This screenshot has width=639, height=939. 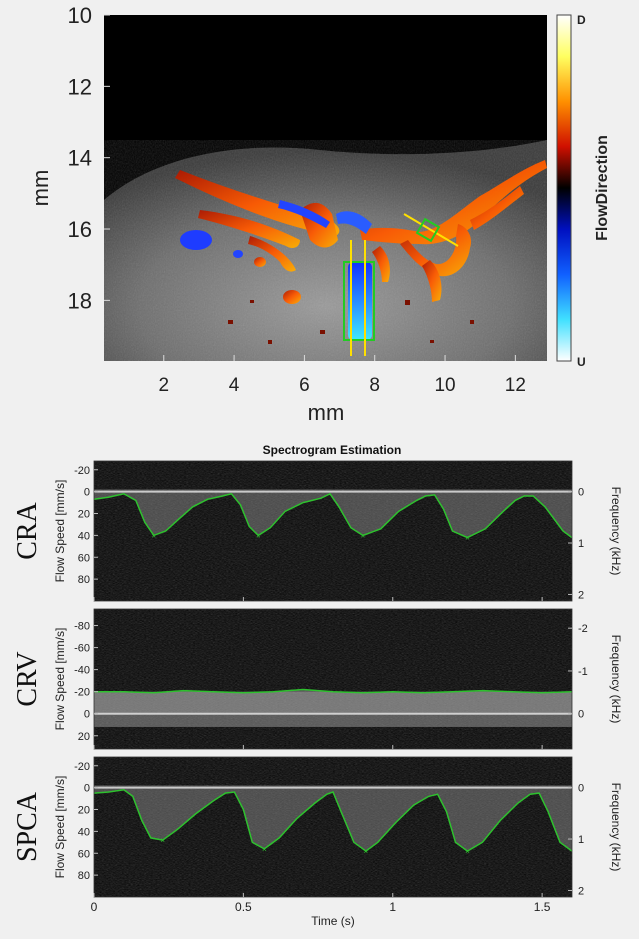 I want to click on doppler-ylabel: mm, so click(x=40, y=188).